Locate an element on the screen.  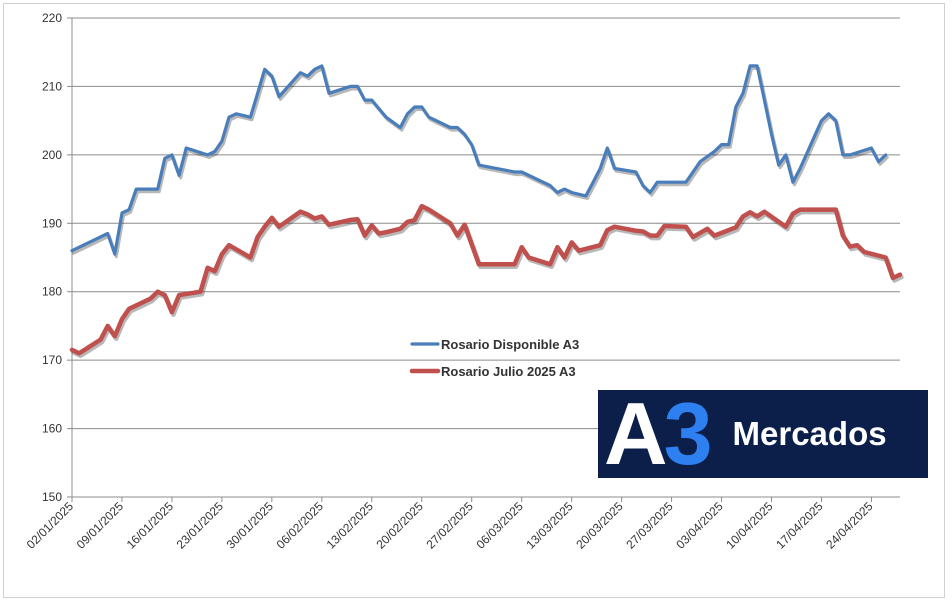
x-tick-label: 20/03/2025 is located at coordinates (599, 525).